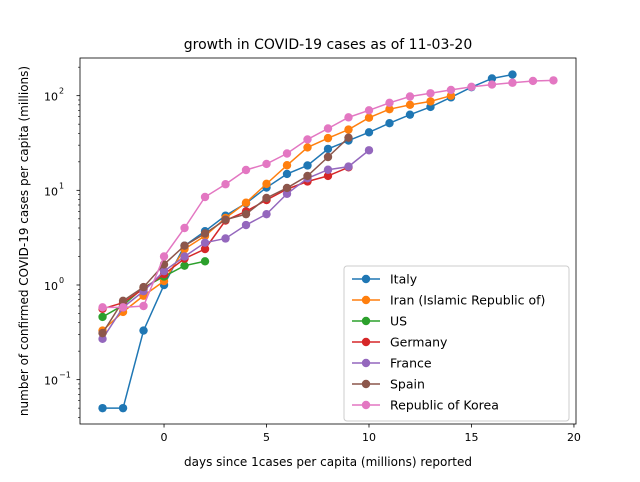  What do you see at coordinates (61, 185) in the screenshot?
I see `y-tick-exponent: 1` at bounding box center [61, 185].